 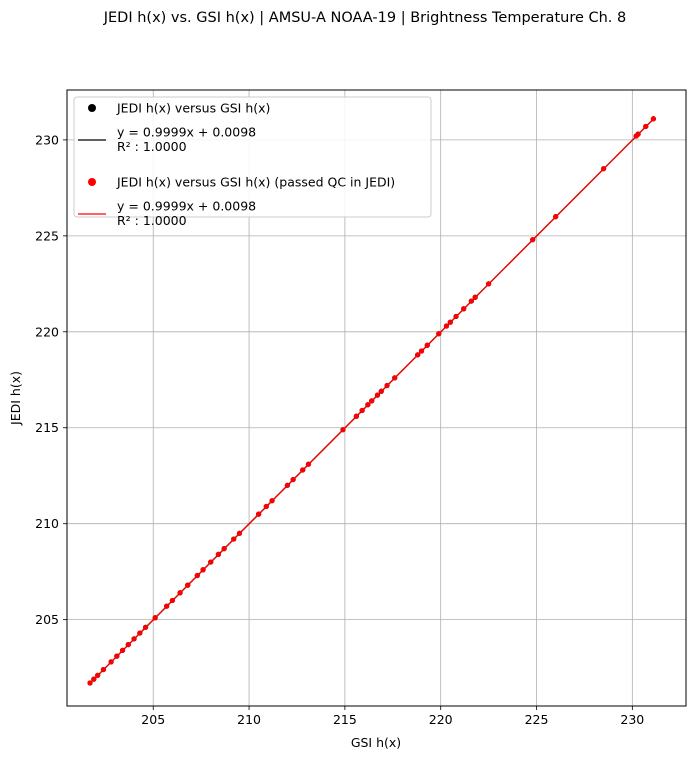 I want to click on x-tick-label: 220, so click(x=441, y=719).